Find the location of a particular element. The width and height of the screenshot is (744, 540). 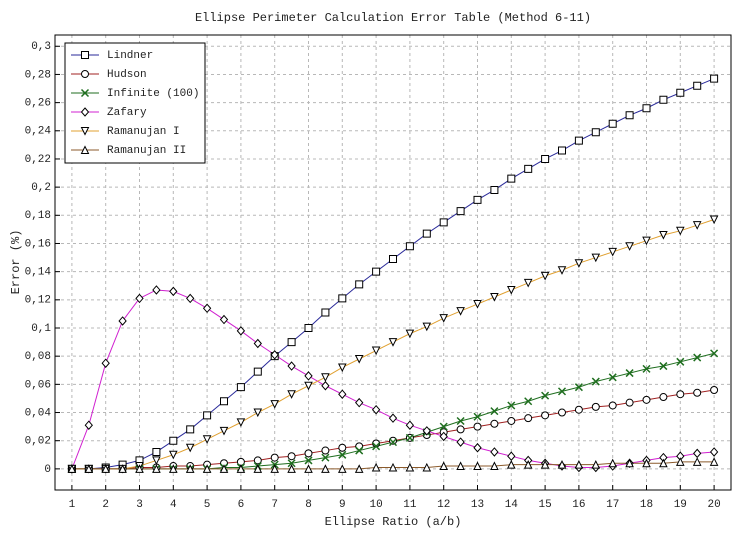

legend-label: Zafary is located at coordinates (127, 113).